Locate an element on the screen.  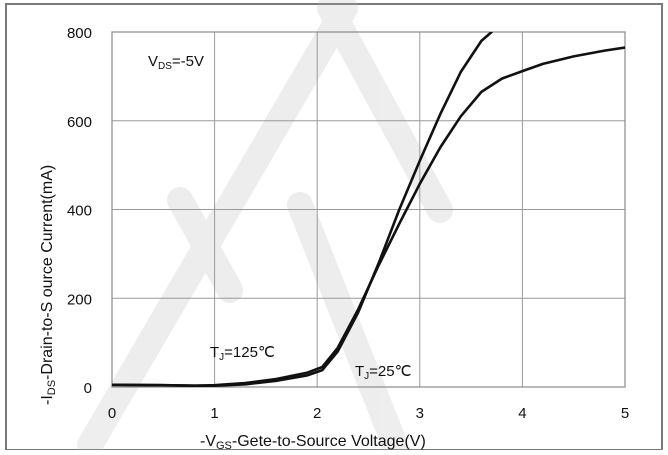
y-axis-label: -IDS-Drain-to-S ource Current(mA) is located at coordinates (48, 285).